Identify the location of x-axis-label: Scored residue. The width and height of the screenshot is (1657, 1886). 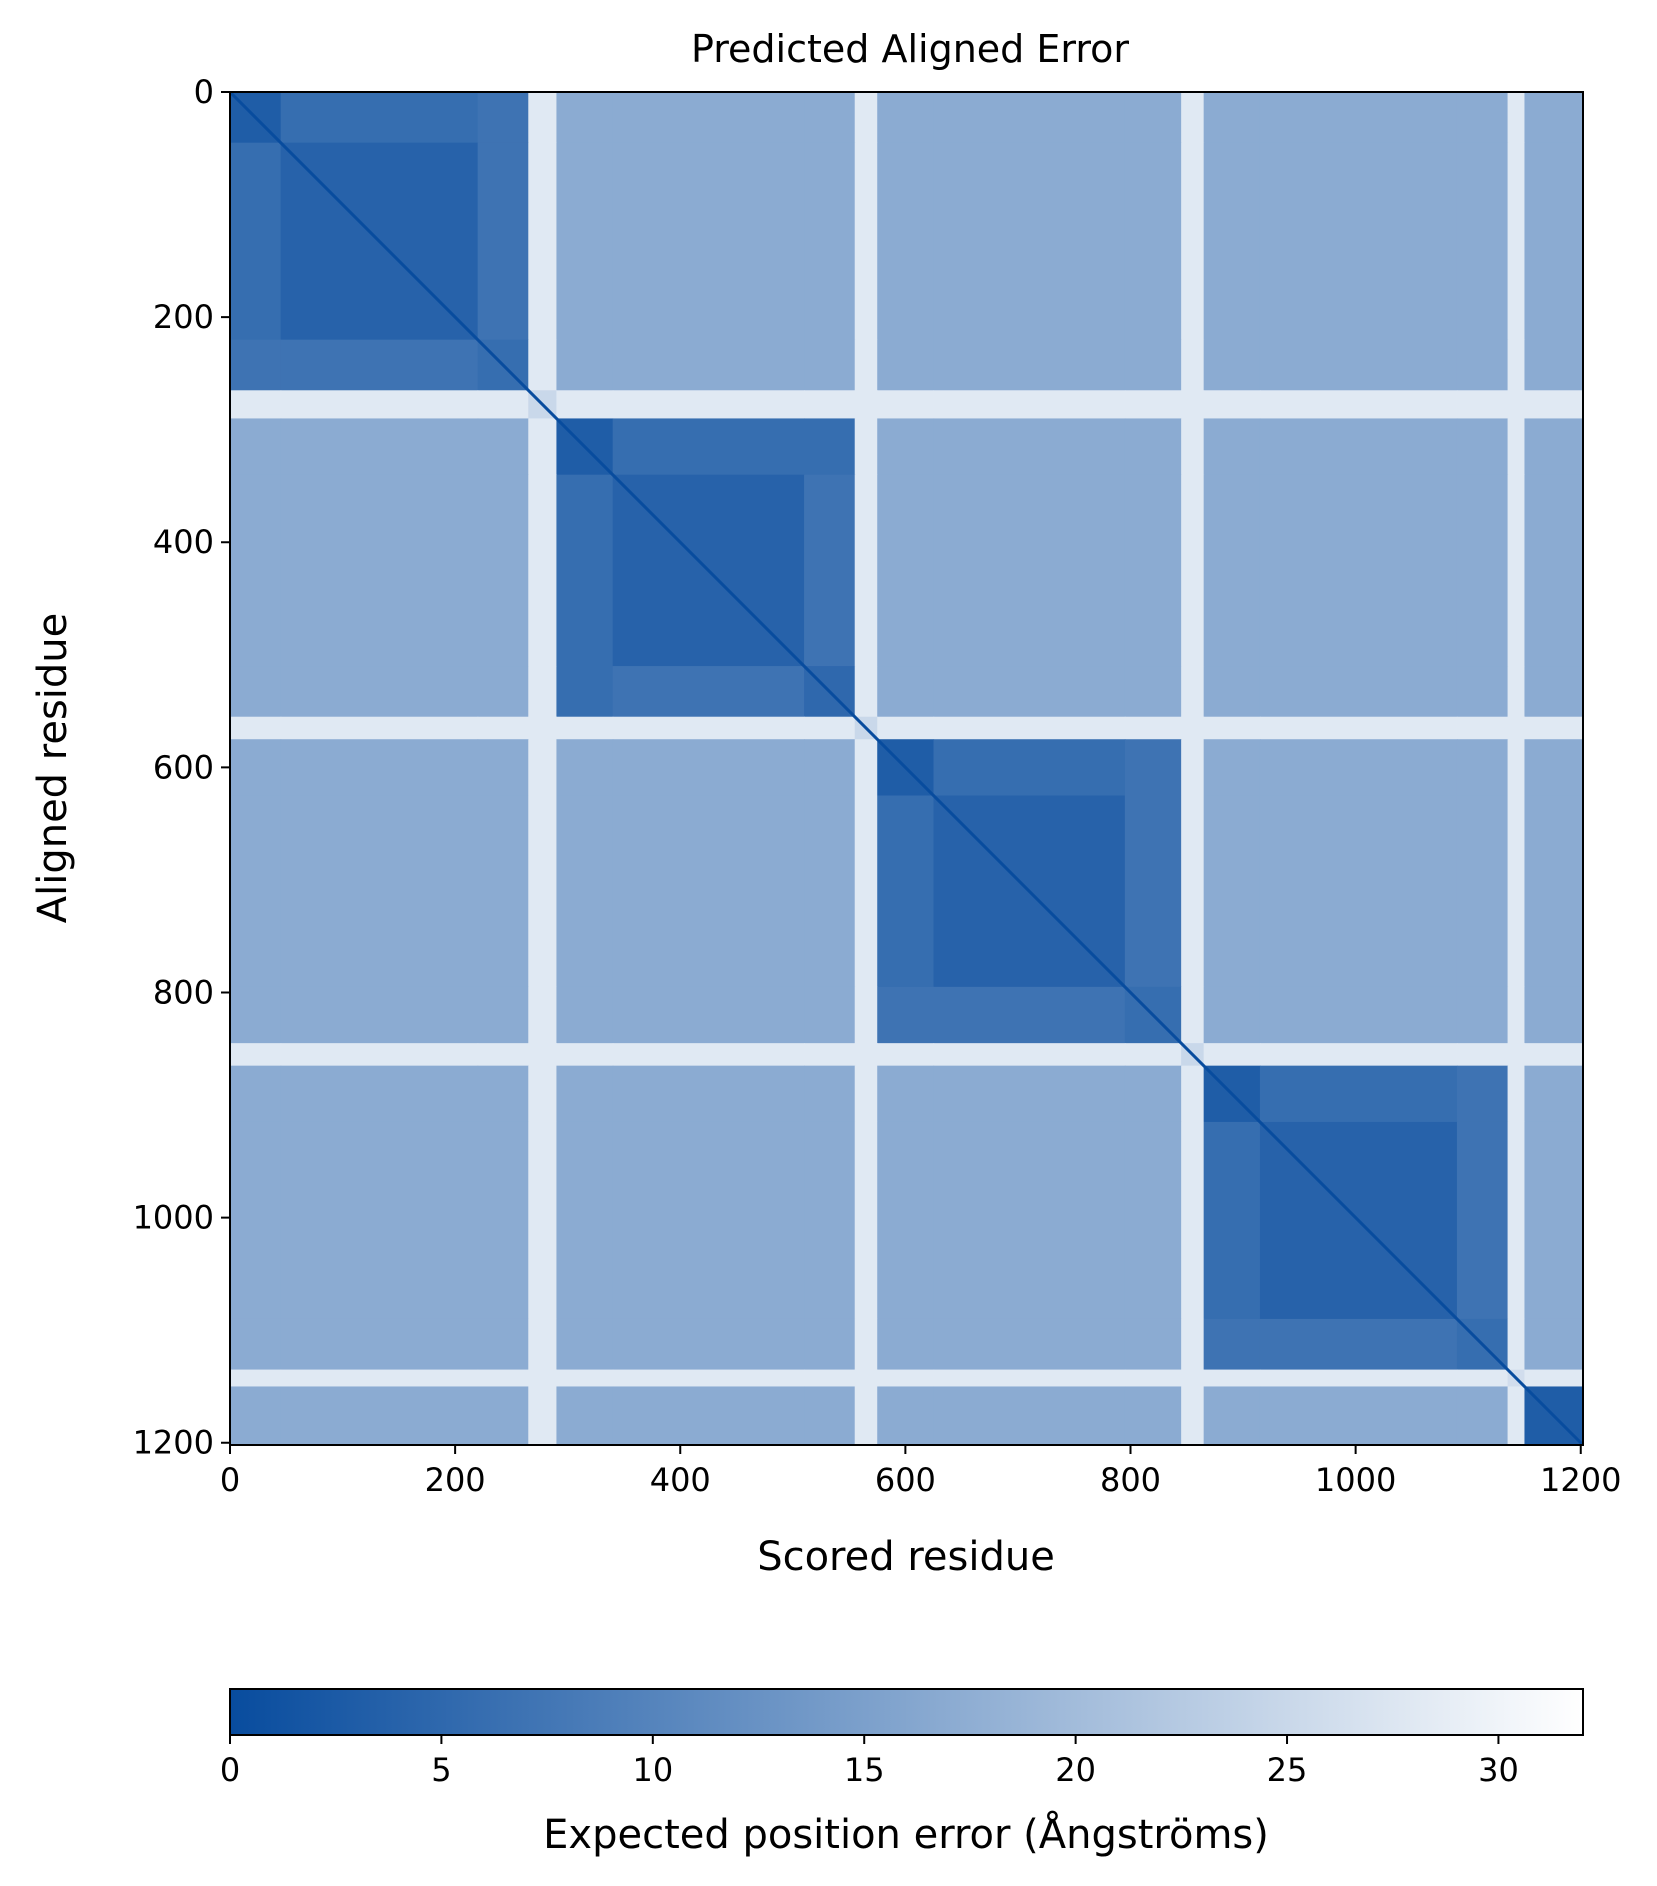
(906, 1557).